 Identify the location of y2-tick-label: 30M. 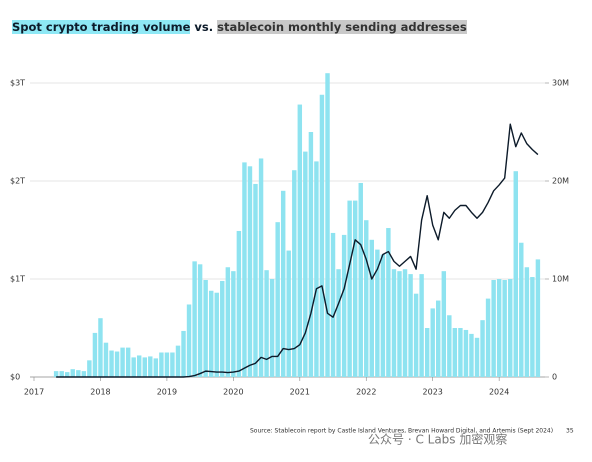
(560, 83).